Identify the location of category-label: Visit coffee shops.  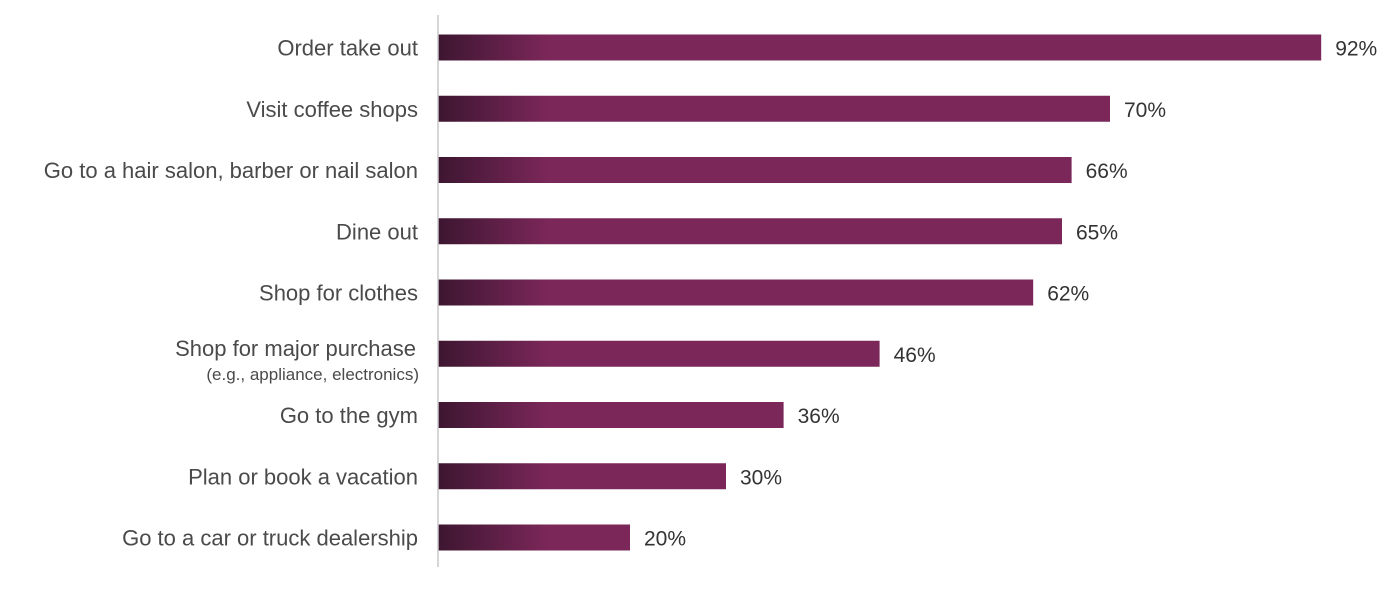
(332, 109).